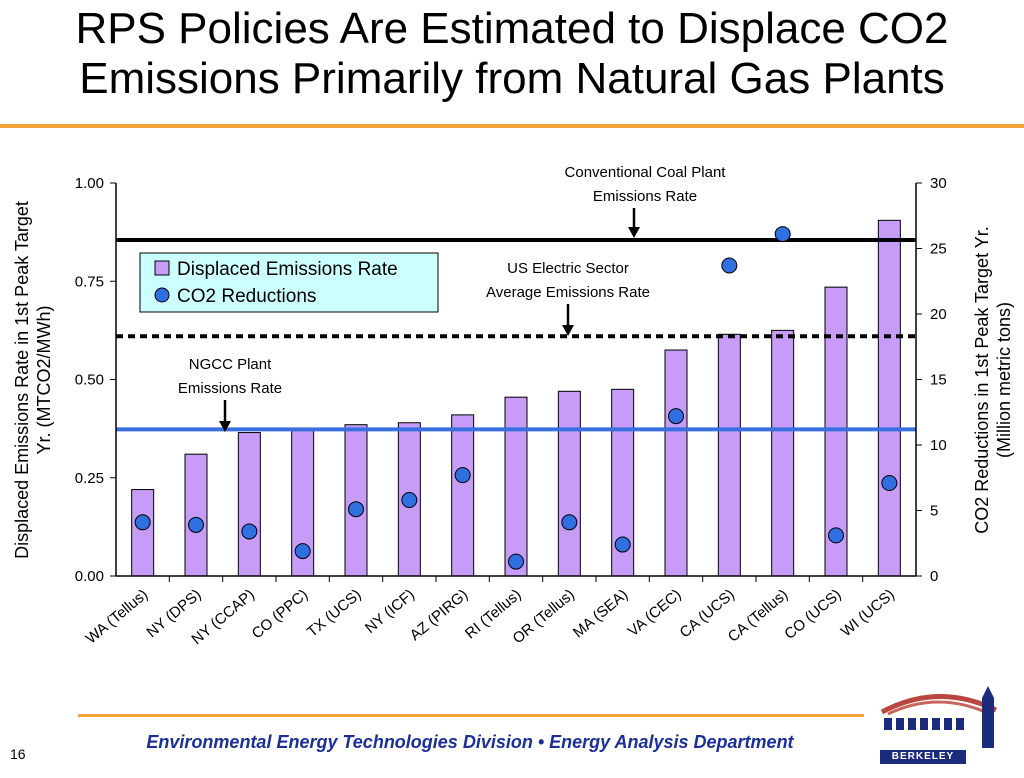  What do you see at coordinates (923, 763) in the screenshot?
I see `logo-wordmark: BERKELEY LAB` at bounding box center [923, 763].